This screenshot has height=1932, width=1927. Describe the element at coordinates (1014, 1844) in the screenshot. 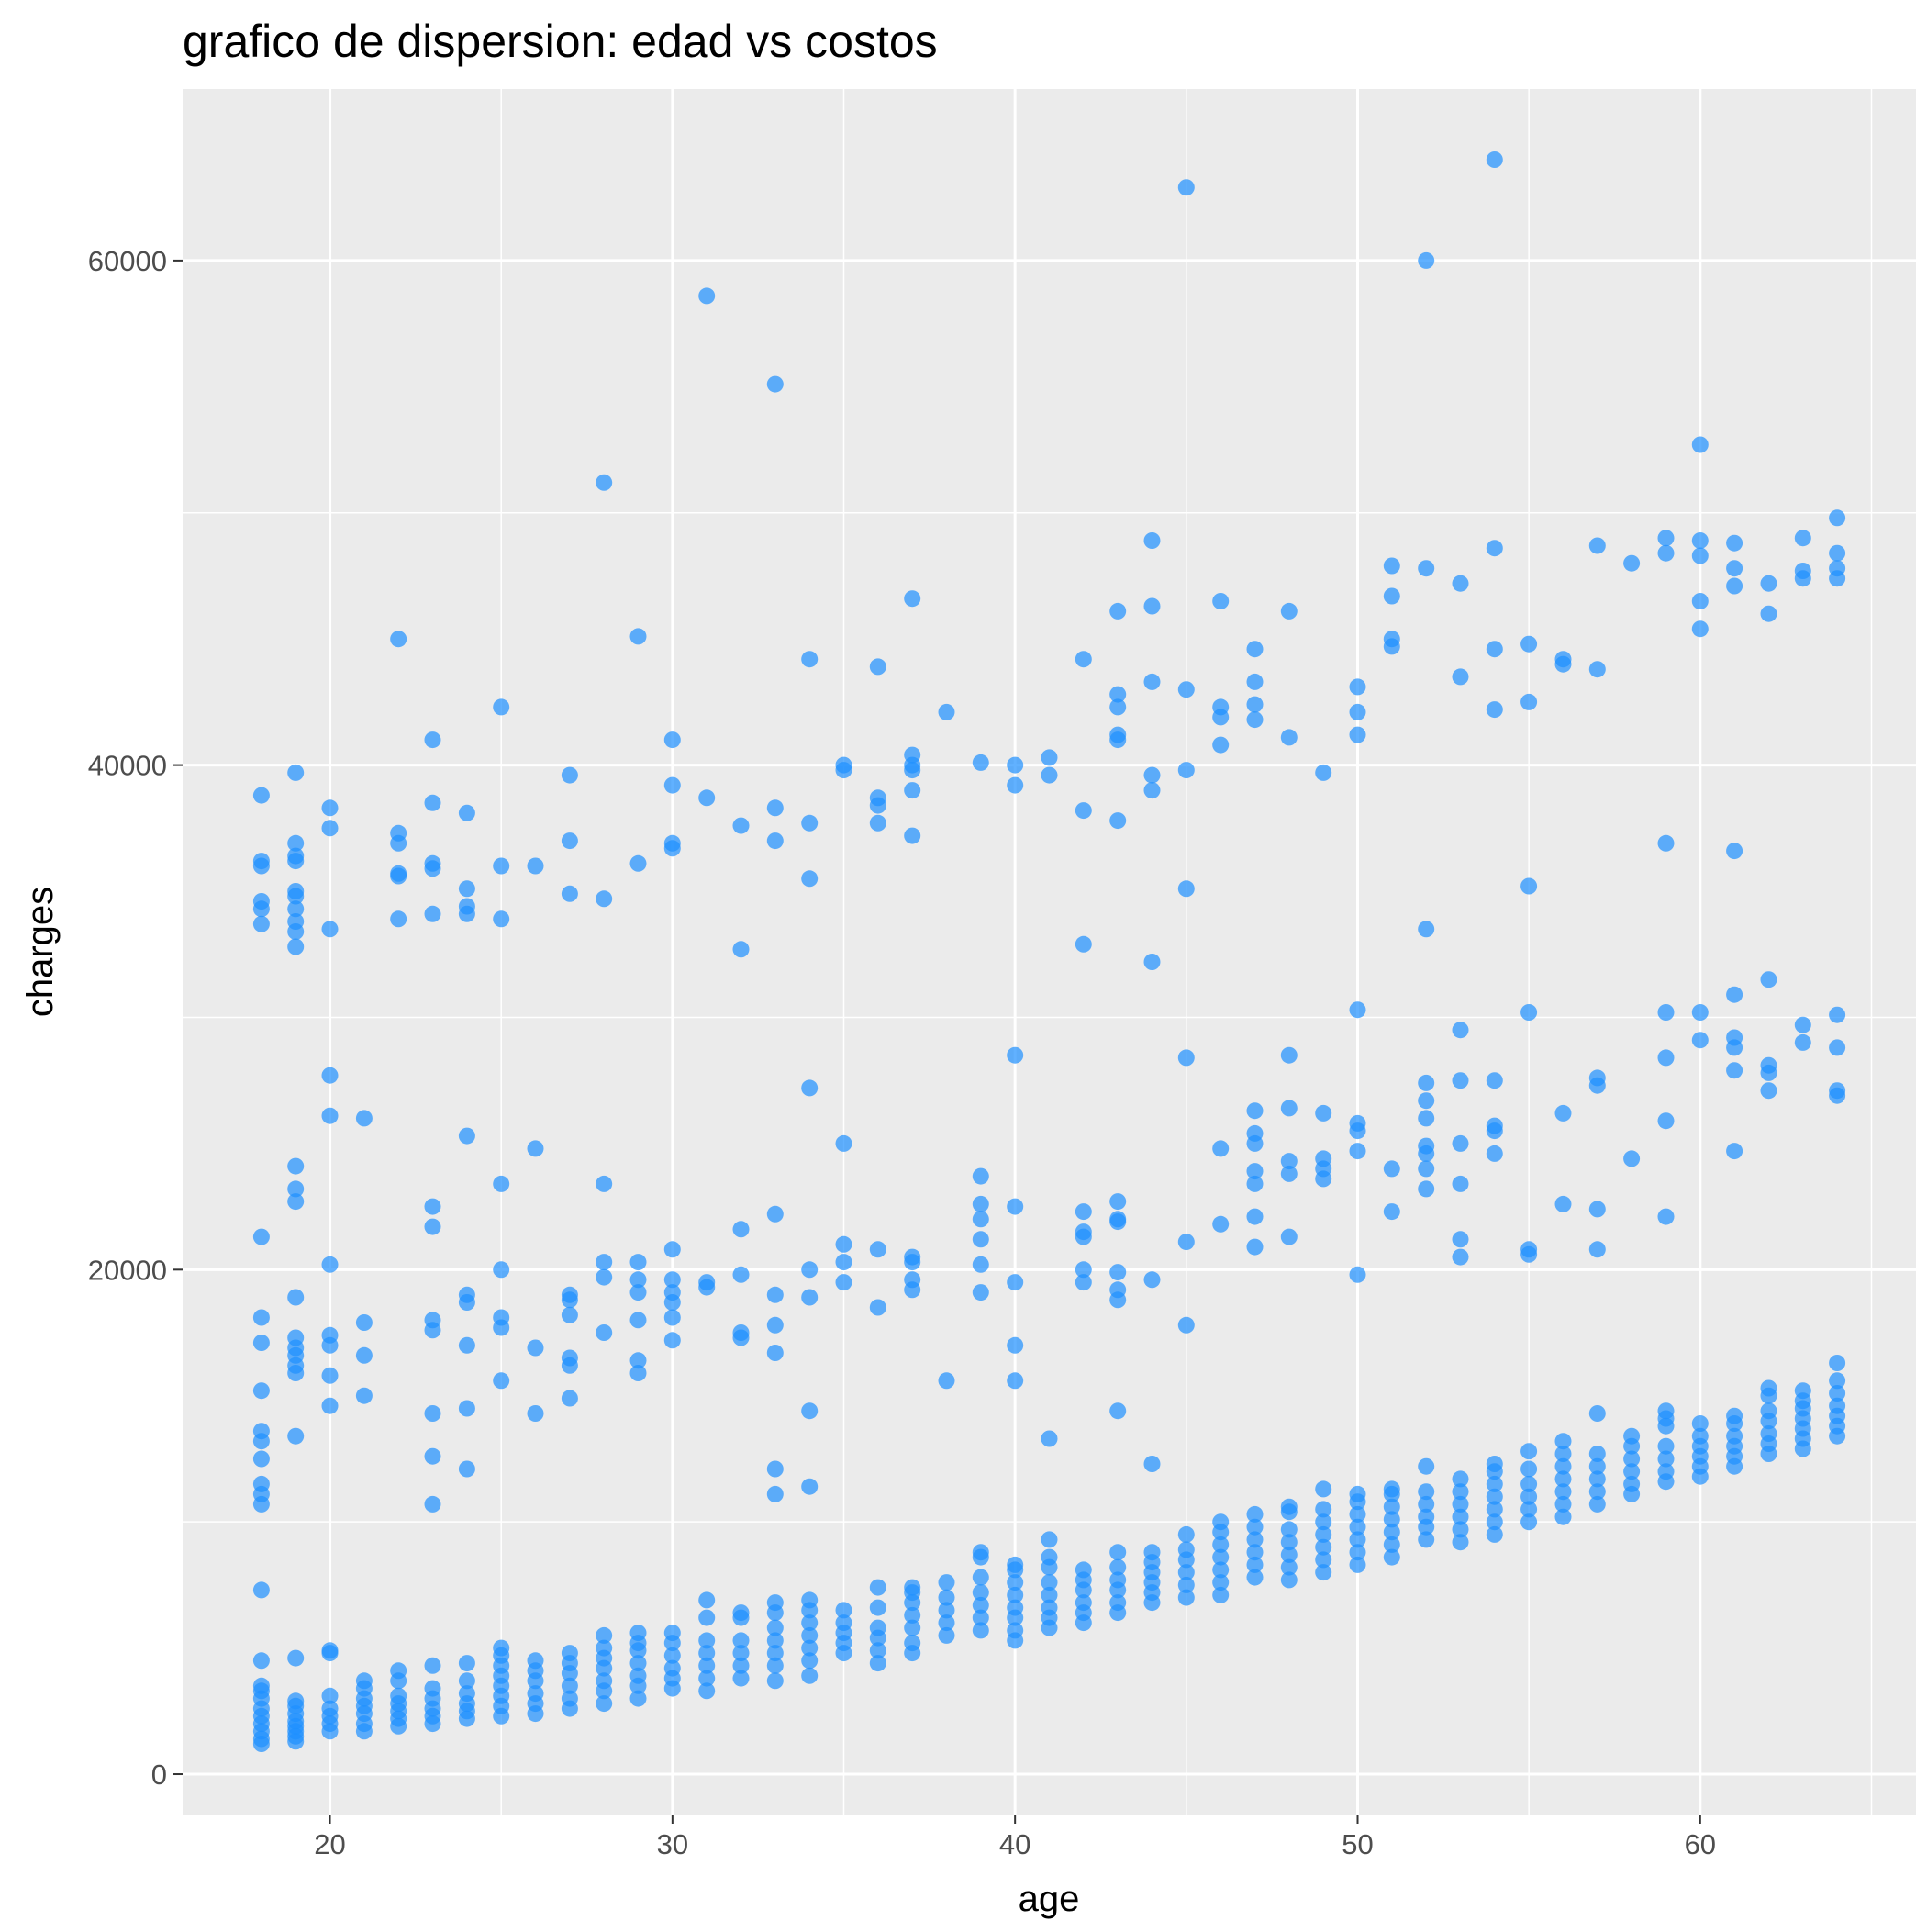

I see `x-tick-label: 40` at that location.